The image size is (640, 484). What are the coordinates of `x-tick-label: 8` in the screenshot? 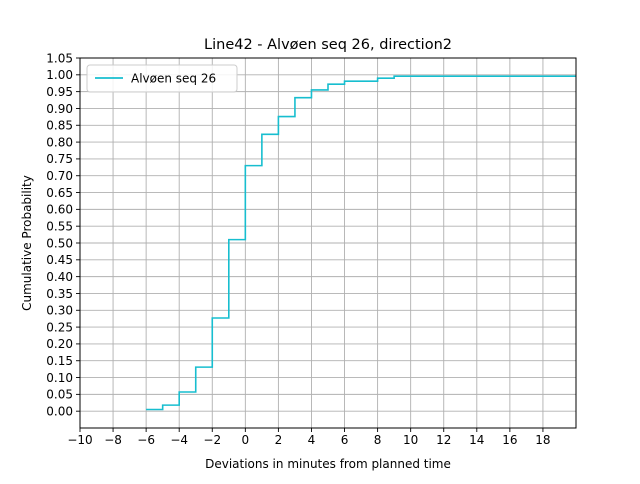 It's located at (378, 440).